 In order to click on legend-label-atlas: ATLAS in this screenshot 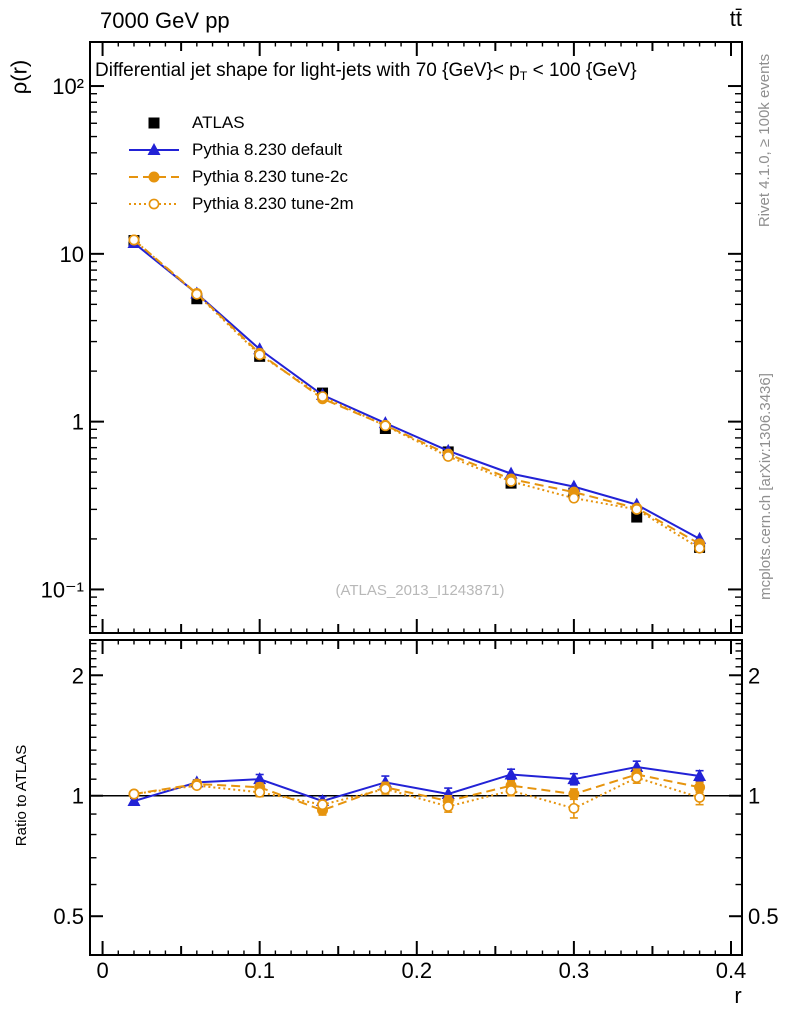, I will do `click(218, 122)`.